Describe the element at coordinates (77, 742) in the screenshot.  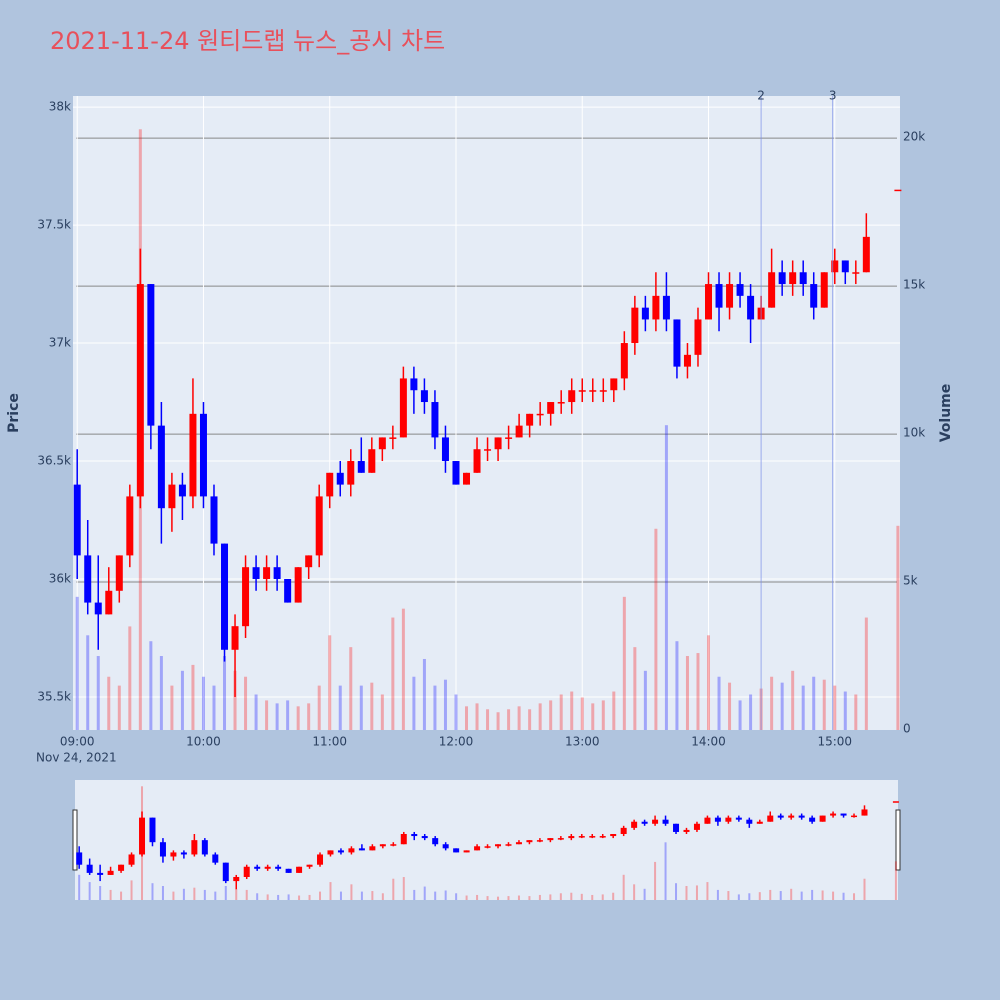
I see `x-tick-label: 09:00` at that location.